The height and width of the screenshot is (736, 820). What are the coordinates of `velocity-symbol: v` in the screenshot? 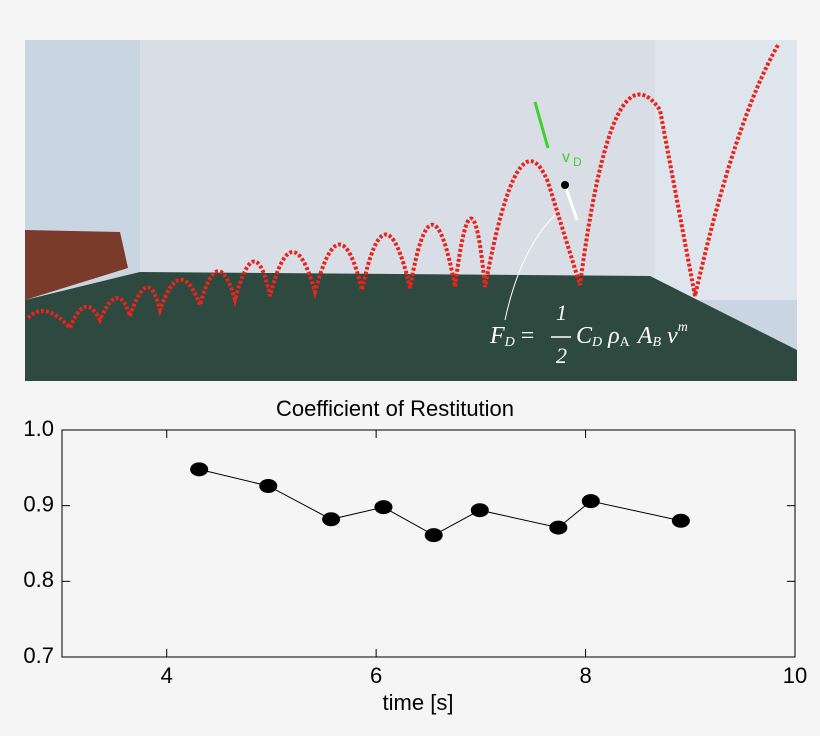 It's located at (566, 157).